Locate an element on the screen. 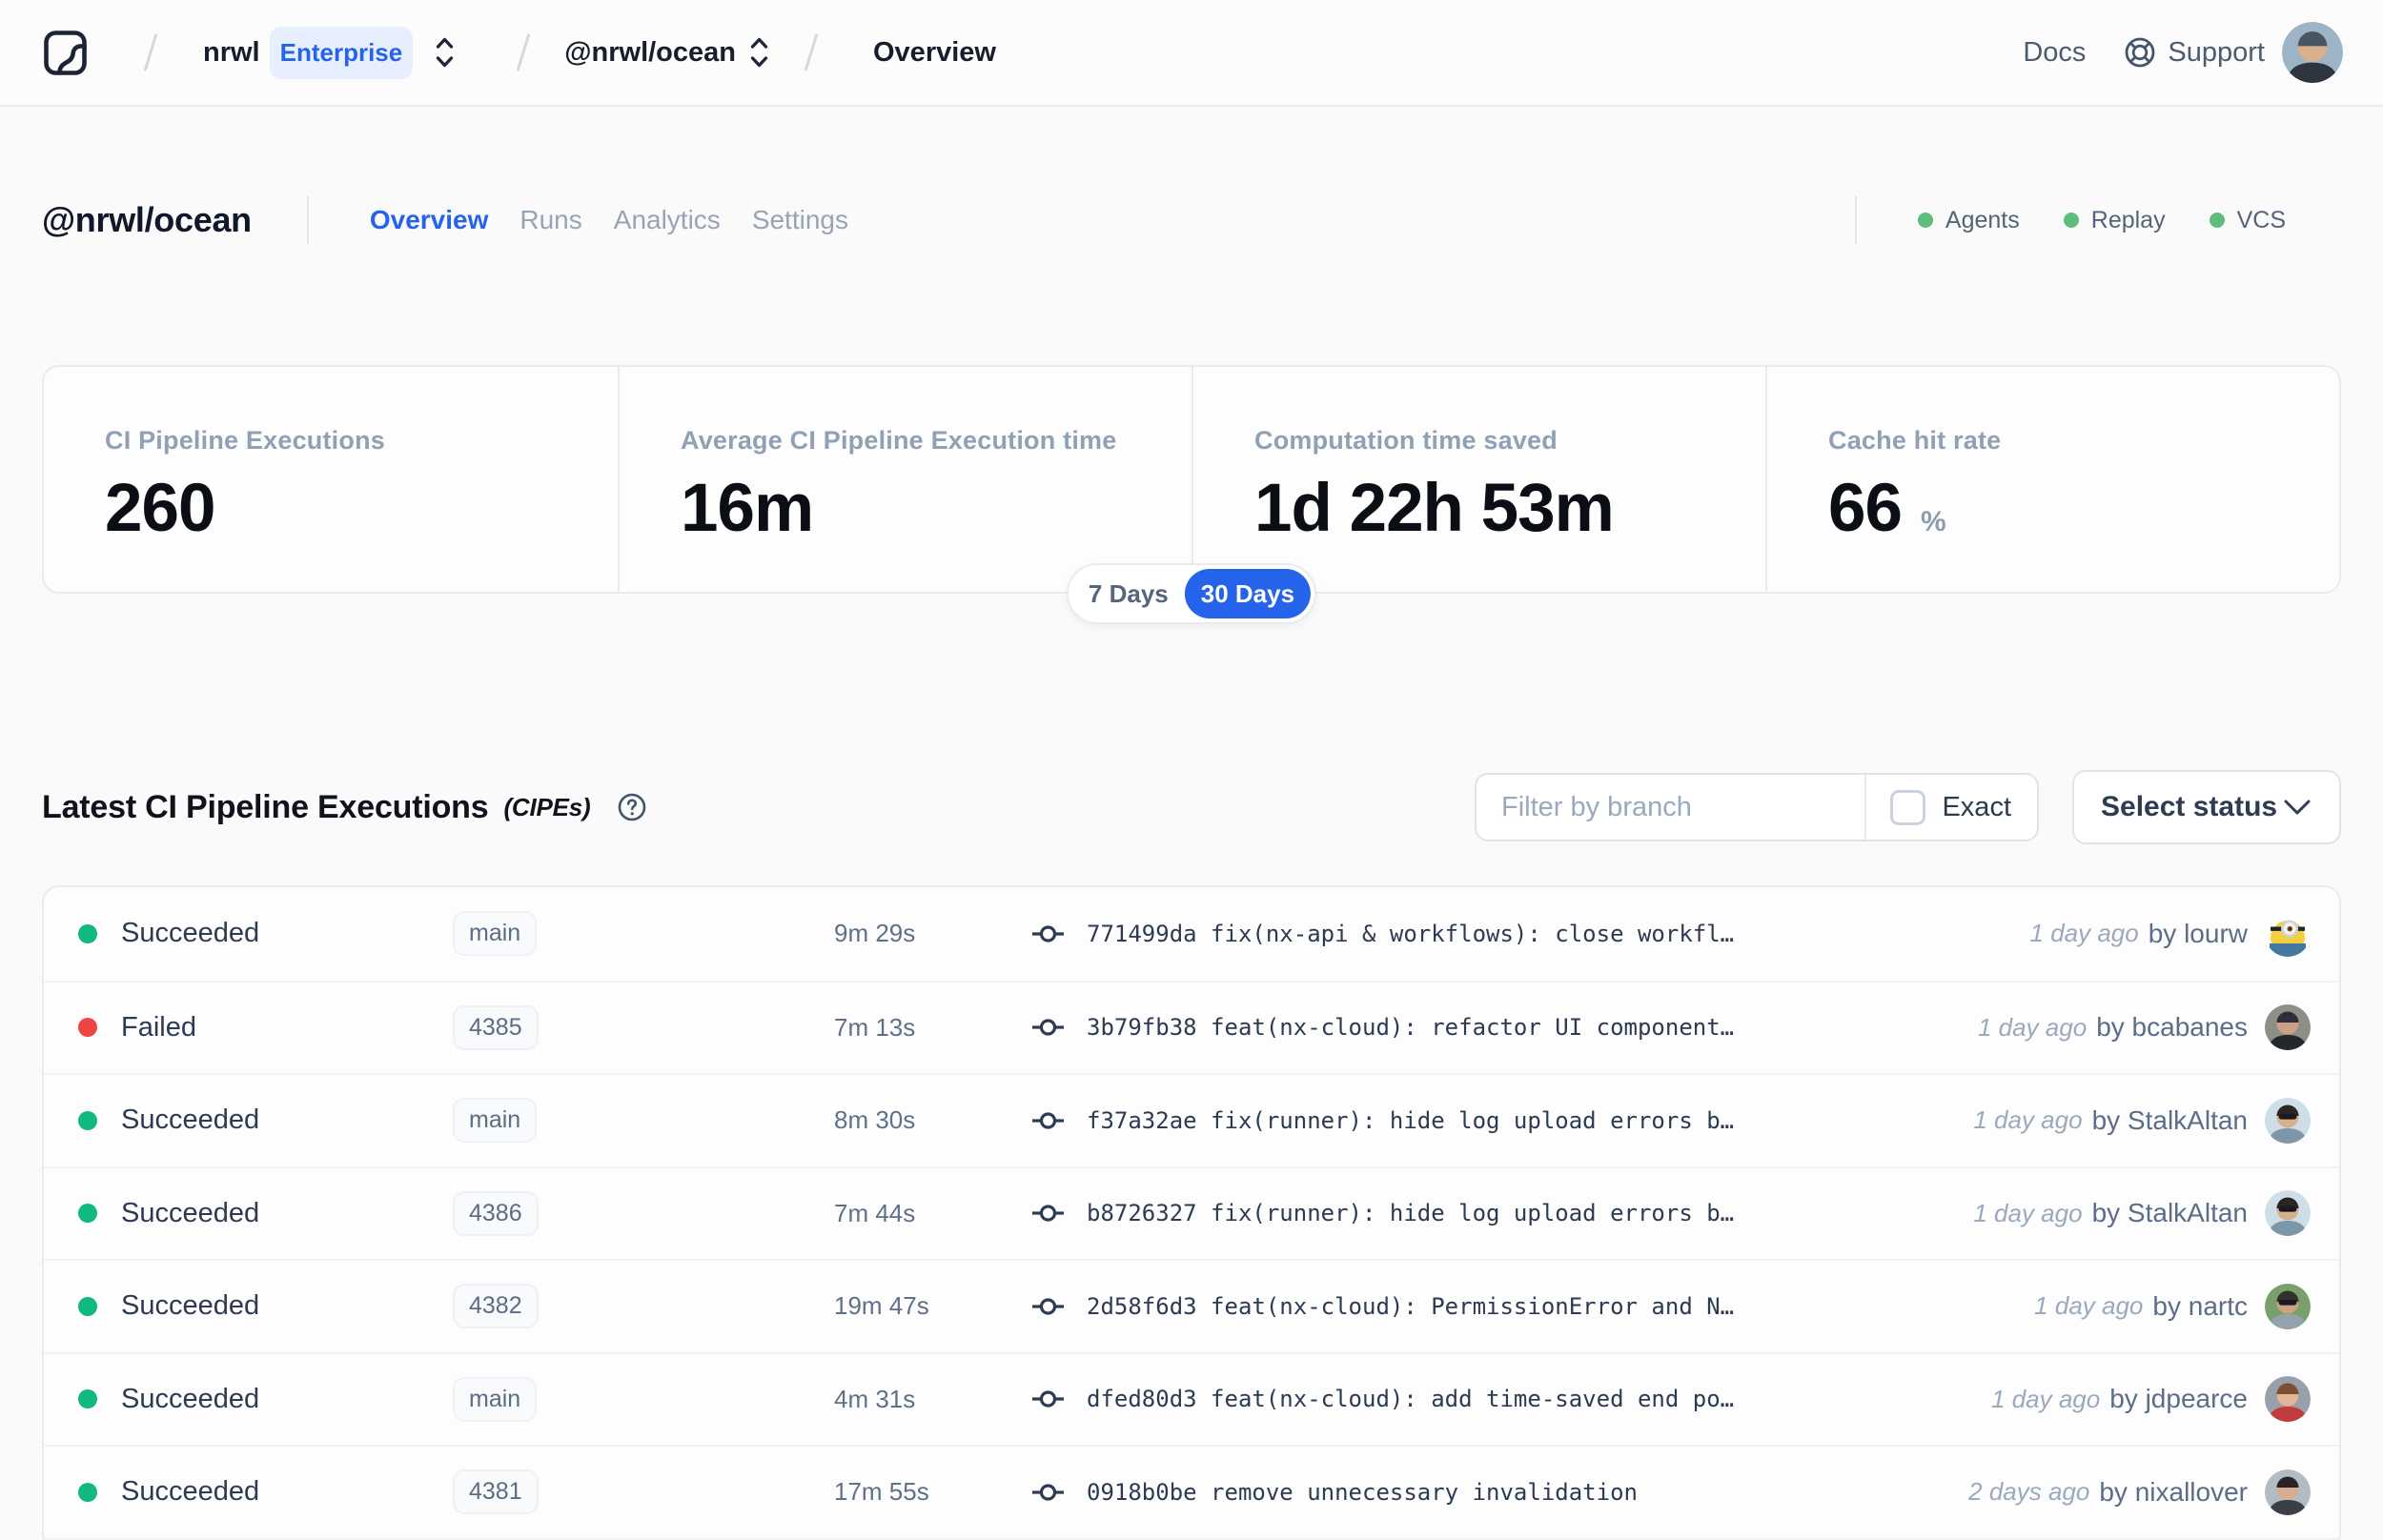 The image size is (2383, 1540). commit-text: 0918b0be remove unnecessary invalidation is located at coordinates (1362, 1492).